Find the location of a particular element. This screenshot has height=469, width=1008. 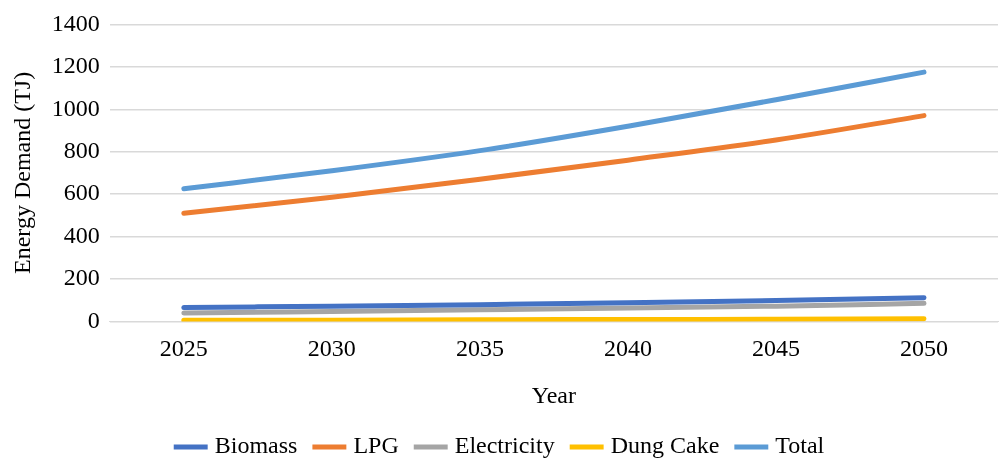

y-tick-label: 600 is located at coordinates (81, 192).